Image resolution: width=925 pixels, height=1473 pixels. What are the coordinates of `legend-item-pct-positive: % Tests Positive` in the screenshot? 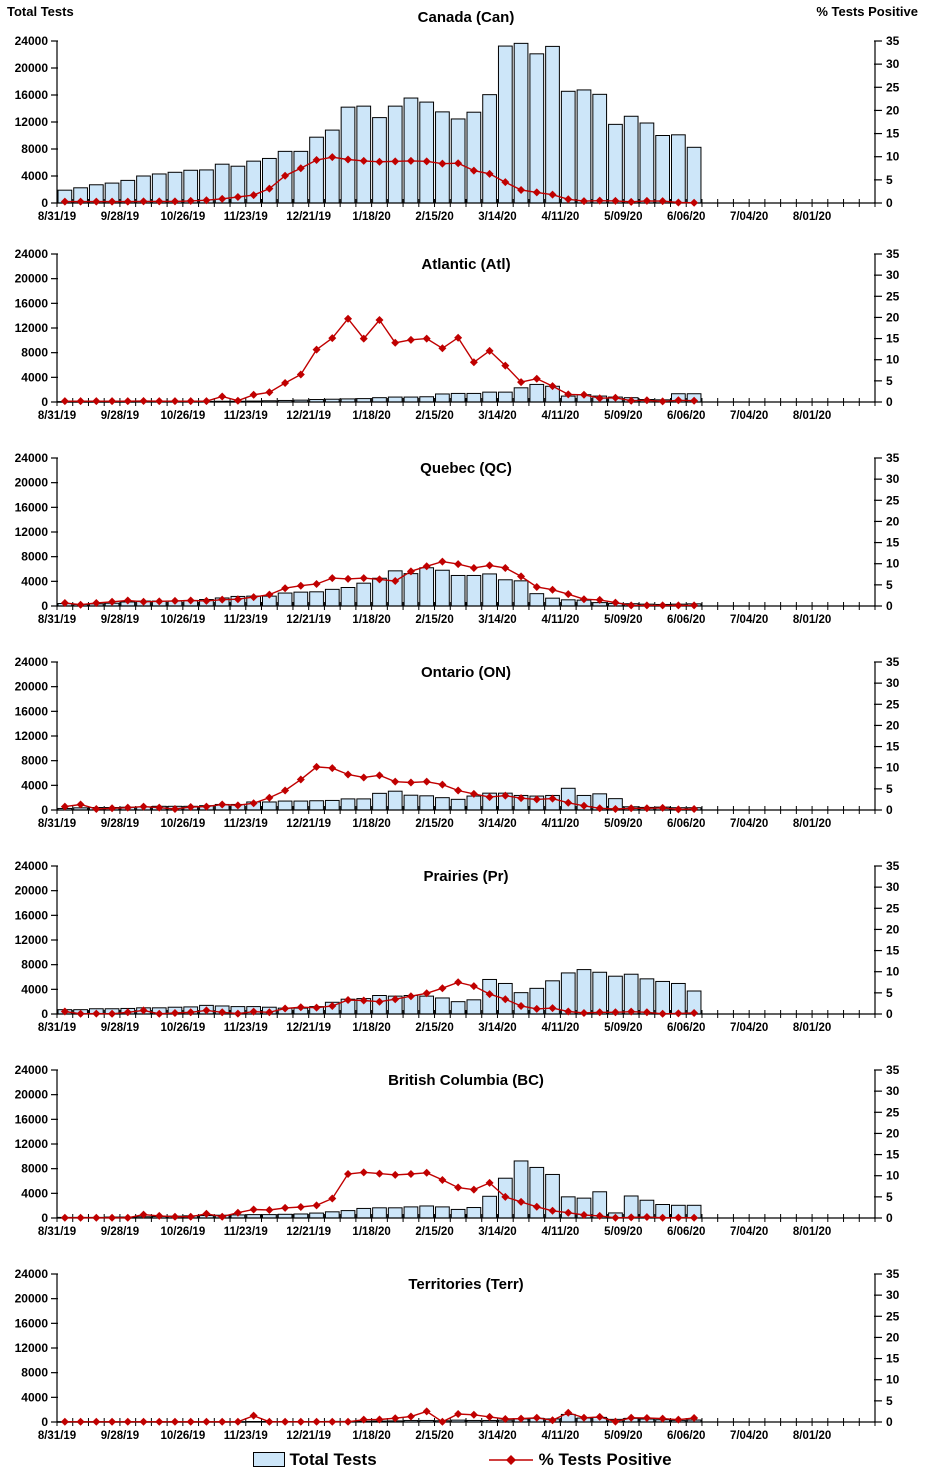 It's located at (579, 1460).